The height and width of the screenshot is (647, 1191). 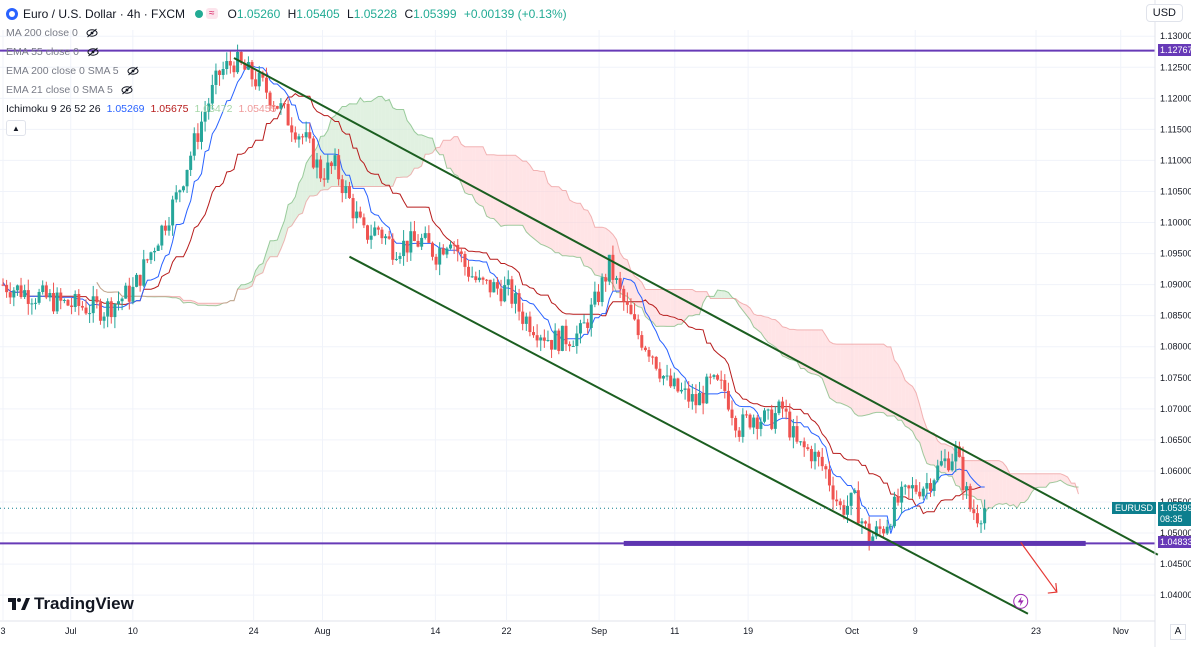 What do you see at coordinates (1175, 378) in the screenshot?
I see `y-tick-label: 1.07500` at bounding box center [1175, 378].